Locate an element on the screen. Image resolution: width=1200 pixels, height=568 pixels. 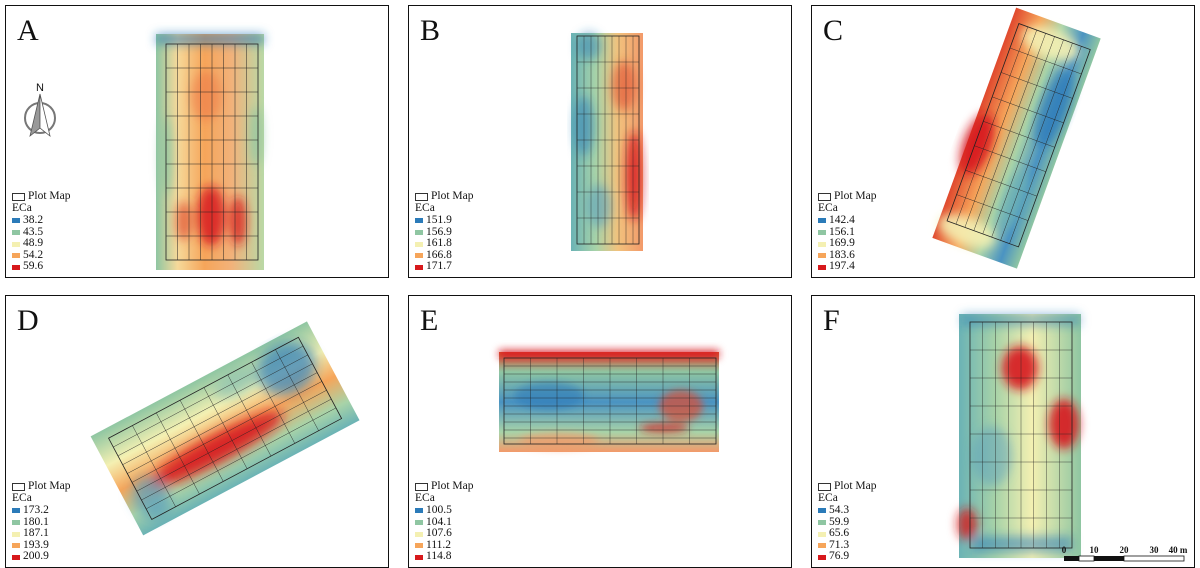
legend-class: 200.9 is located at coordinates (41, 557).